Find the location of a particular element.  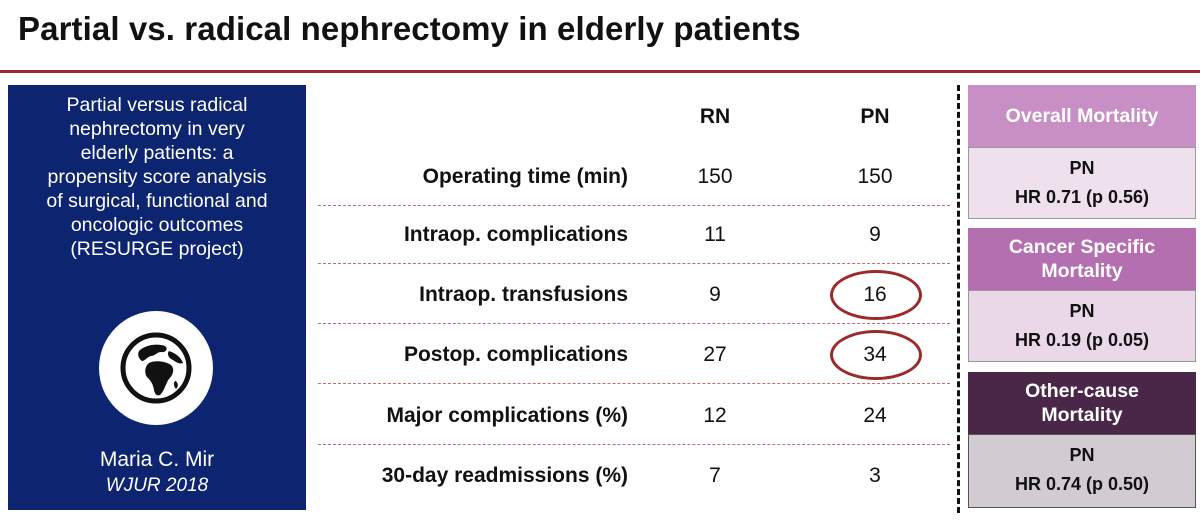

row-label: Intraop. transfusions is located at coordinates (523, 294).